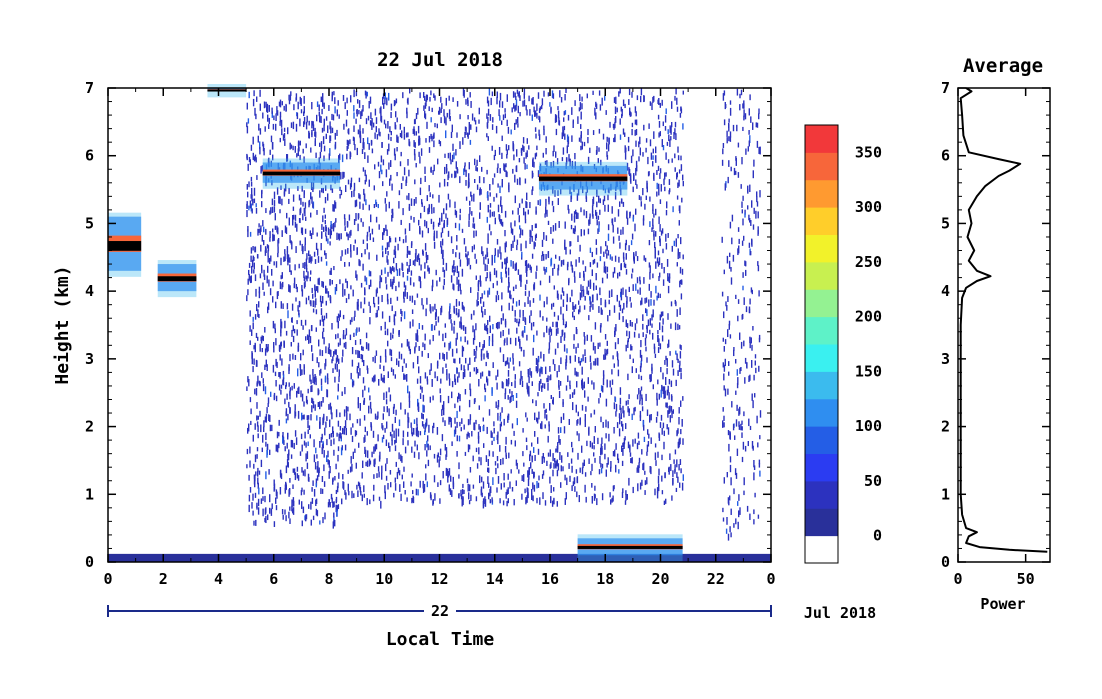 The height and width of the screenshot is (699, 1102). I want to click on x-tick-label: 14, so click(495, 579).